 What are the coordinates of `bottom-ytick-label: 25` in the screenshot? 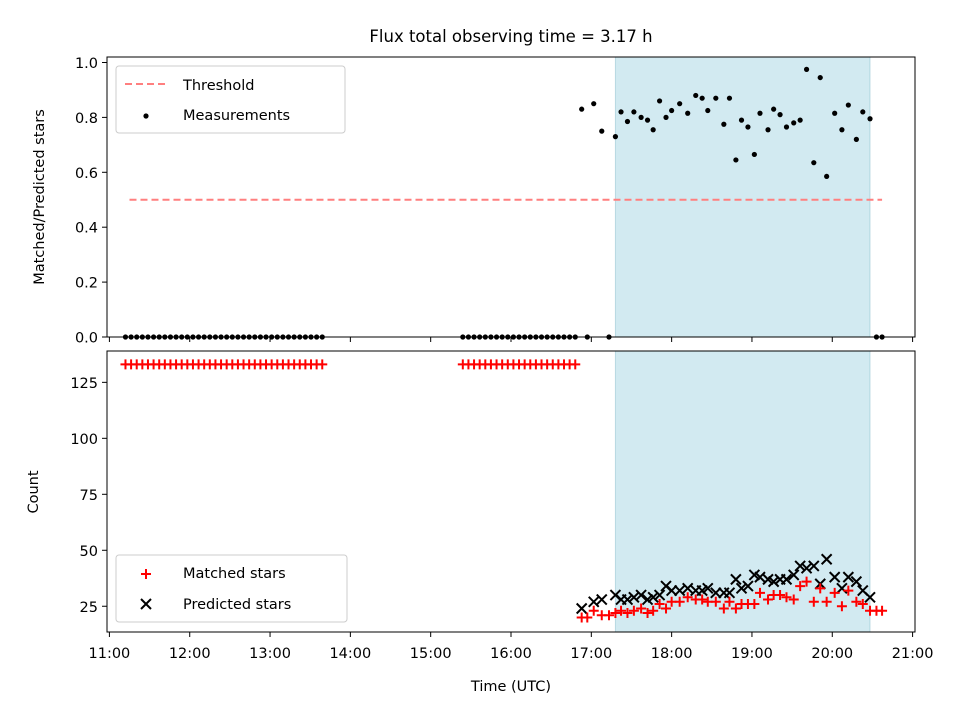 It's located at (89, 608).